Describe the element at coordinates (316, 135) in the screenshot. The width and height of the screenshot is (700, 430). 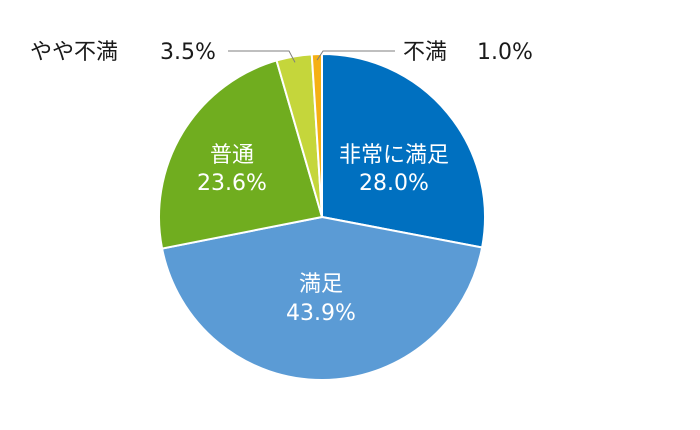
I see `pie-slice-不満` at that location.